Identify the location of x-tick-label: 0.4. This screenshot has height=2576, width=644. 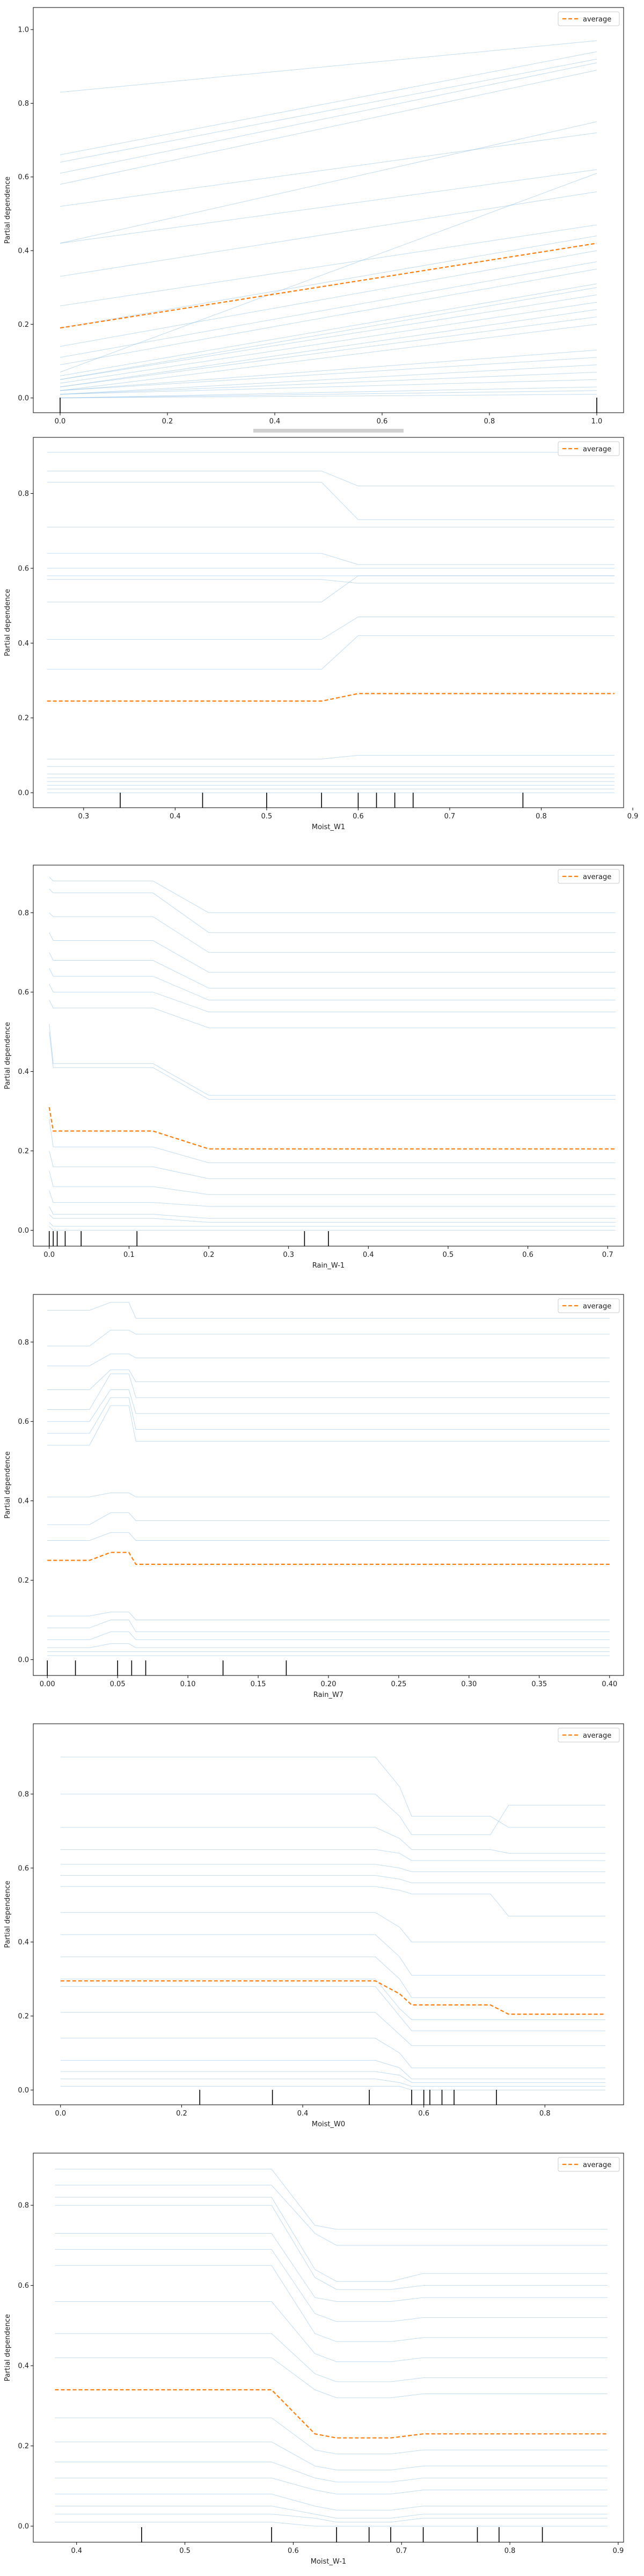
(175, 817).